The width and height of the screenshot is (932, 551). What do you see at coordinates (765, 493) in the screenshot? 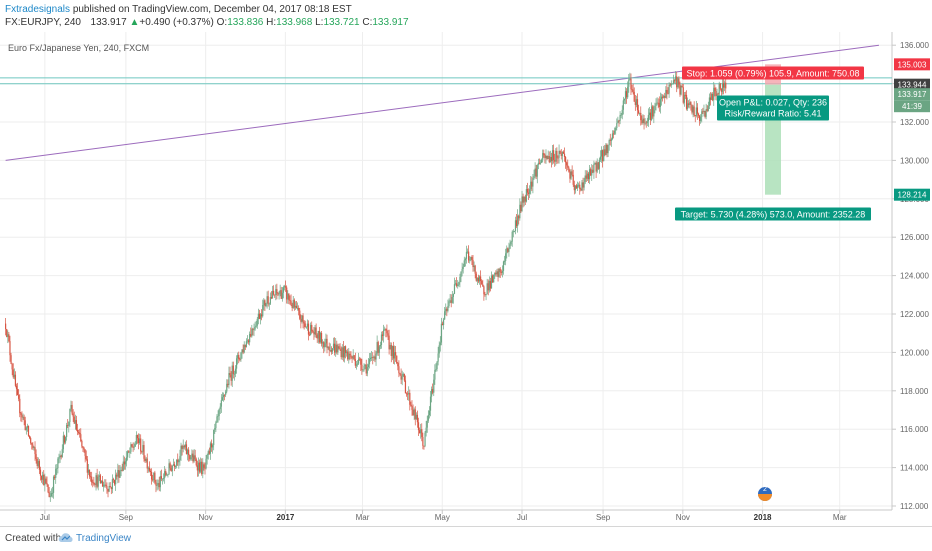
I see `events-icon: 2` at bounding box center [765, 493].